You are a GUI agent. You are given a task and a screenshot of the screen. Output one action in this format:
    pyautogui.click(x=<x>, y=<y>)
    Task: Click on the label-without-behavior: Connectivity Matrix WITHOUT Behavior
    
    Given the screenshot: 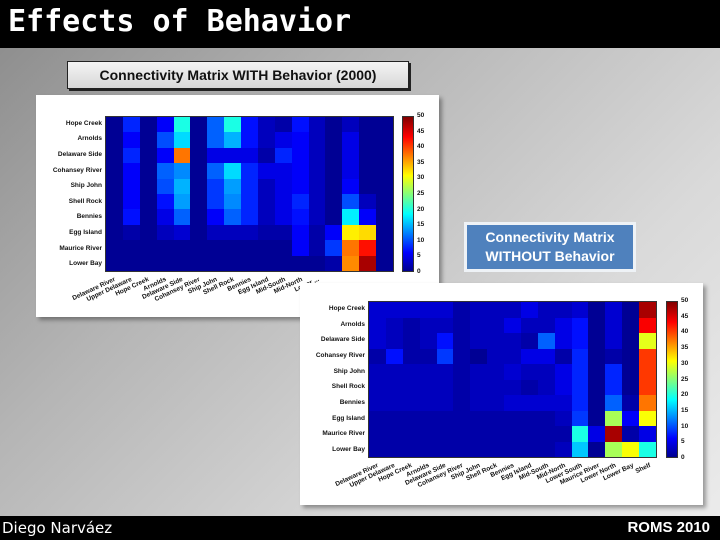 What is the action you would take?
    pyautogui.click(x=550, y=247)
    